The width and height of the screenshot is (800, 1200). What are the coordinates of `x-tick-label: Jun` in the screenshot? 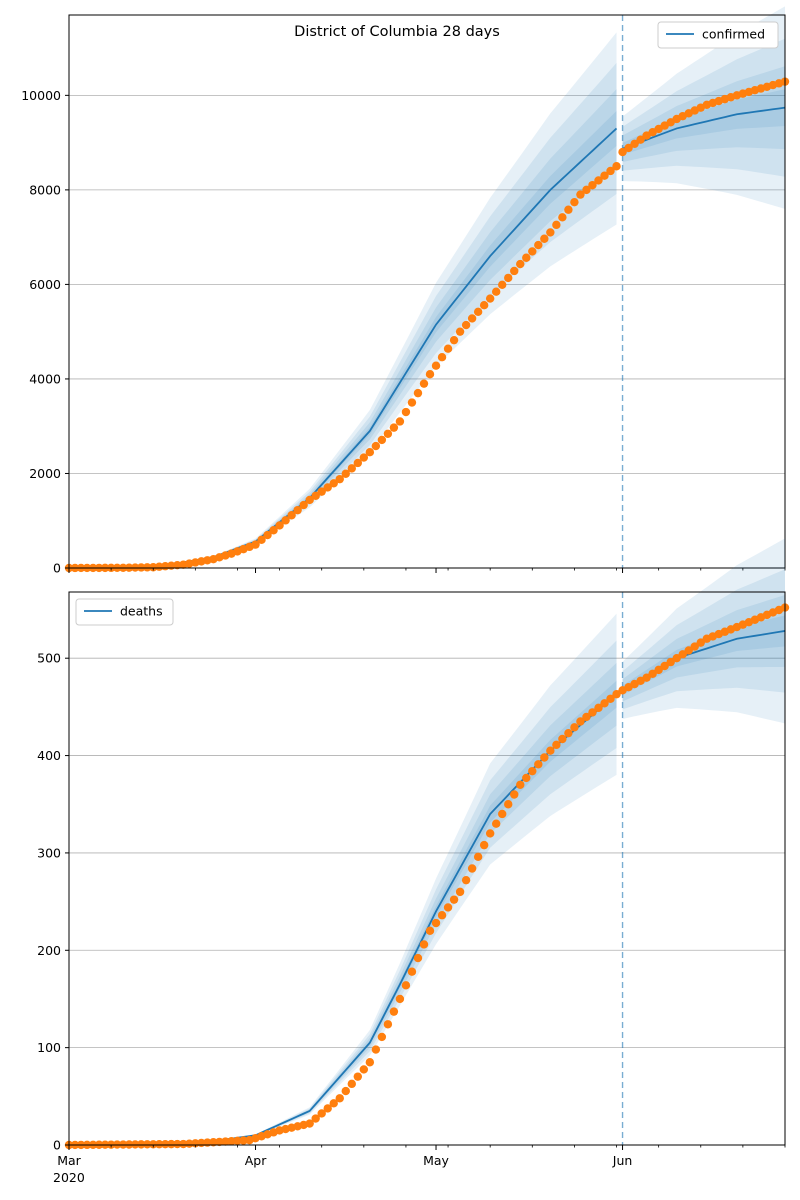 It's located at (622, 1160).